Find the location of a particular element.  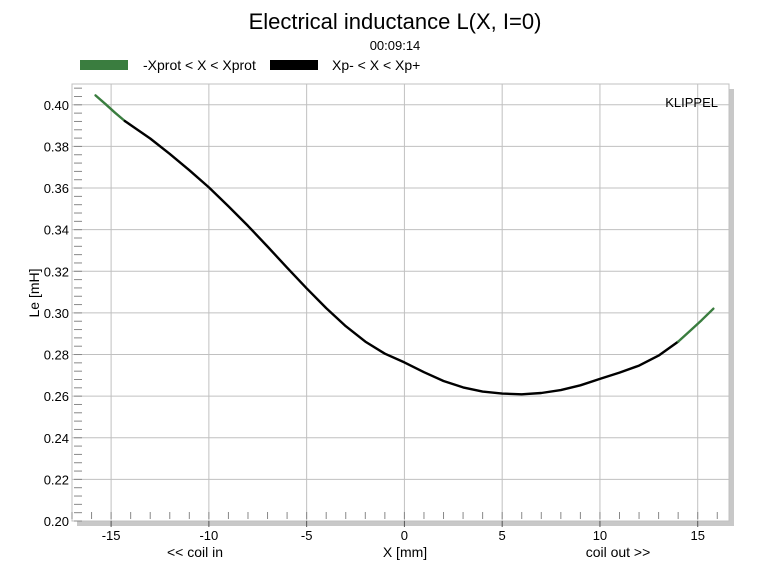

legend-swatch-black is located at coordinates (294, 65).